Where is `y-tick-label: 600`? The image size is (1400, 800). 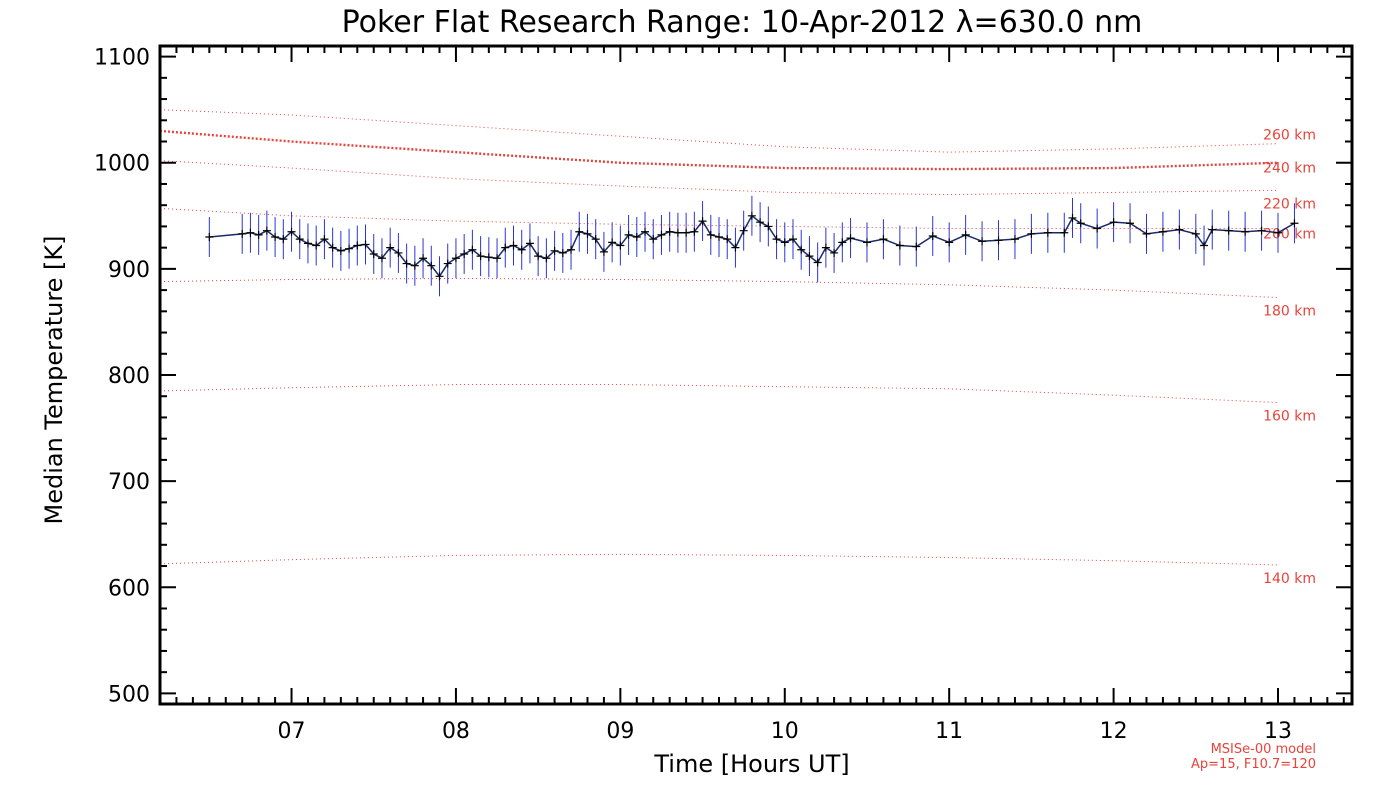
y-tick-label: 600 is located at coordinates (129, 588).